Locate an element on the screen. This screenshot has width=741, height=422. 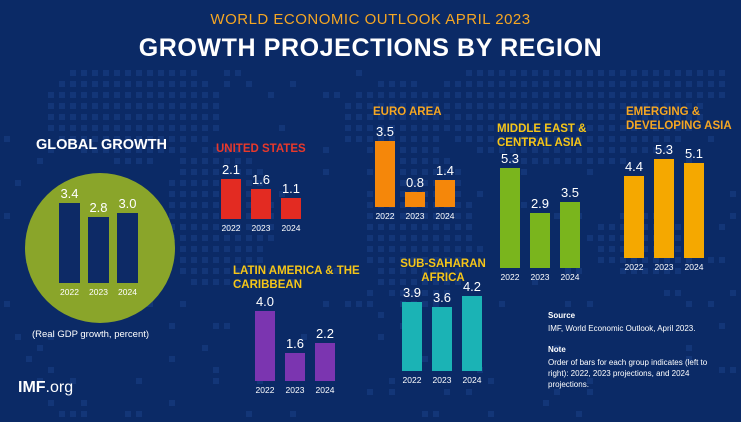
imf-logo: IMF.org is located at coordinates (45, 388).